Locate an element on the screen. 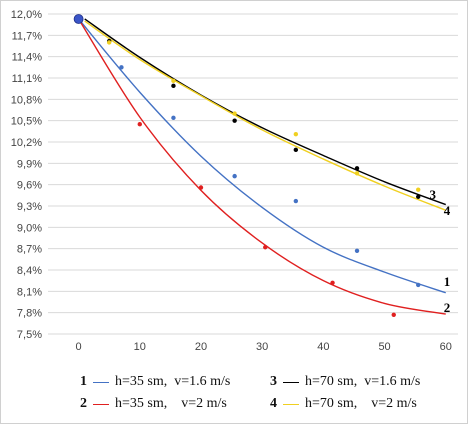 This screenshot has width=470, height=426. x-tick-label: 20 is located at coordinates (201, 347).